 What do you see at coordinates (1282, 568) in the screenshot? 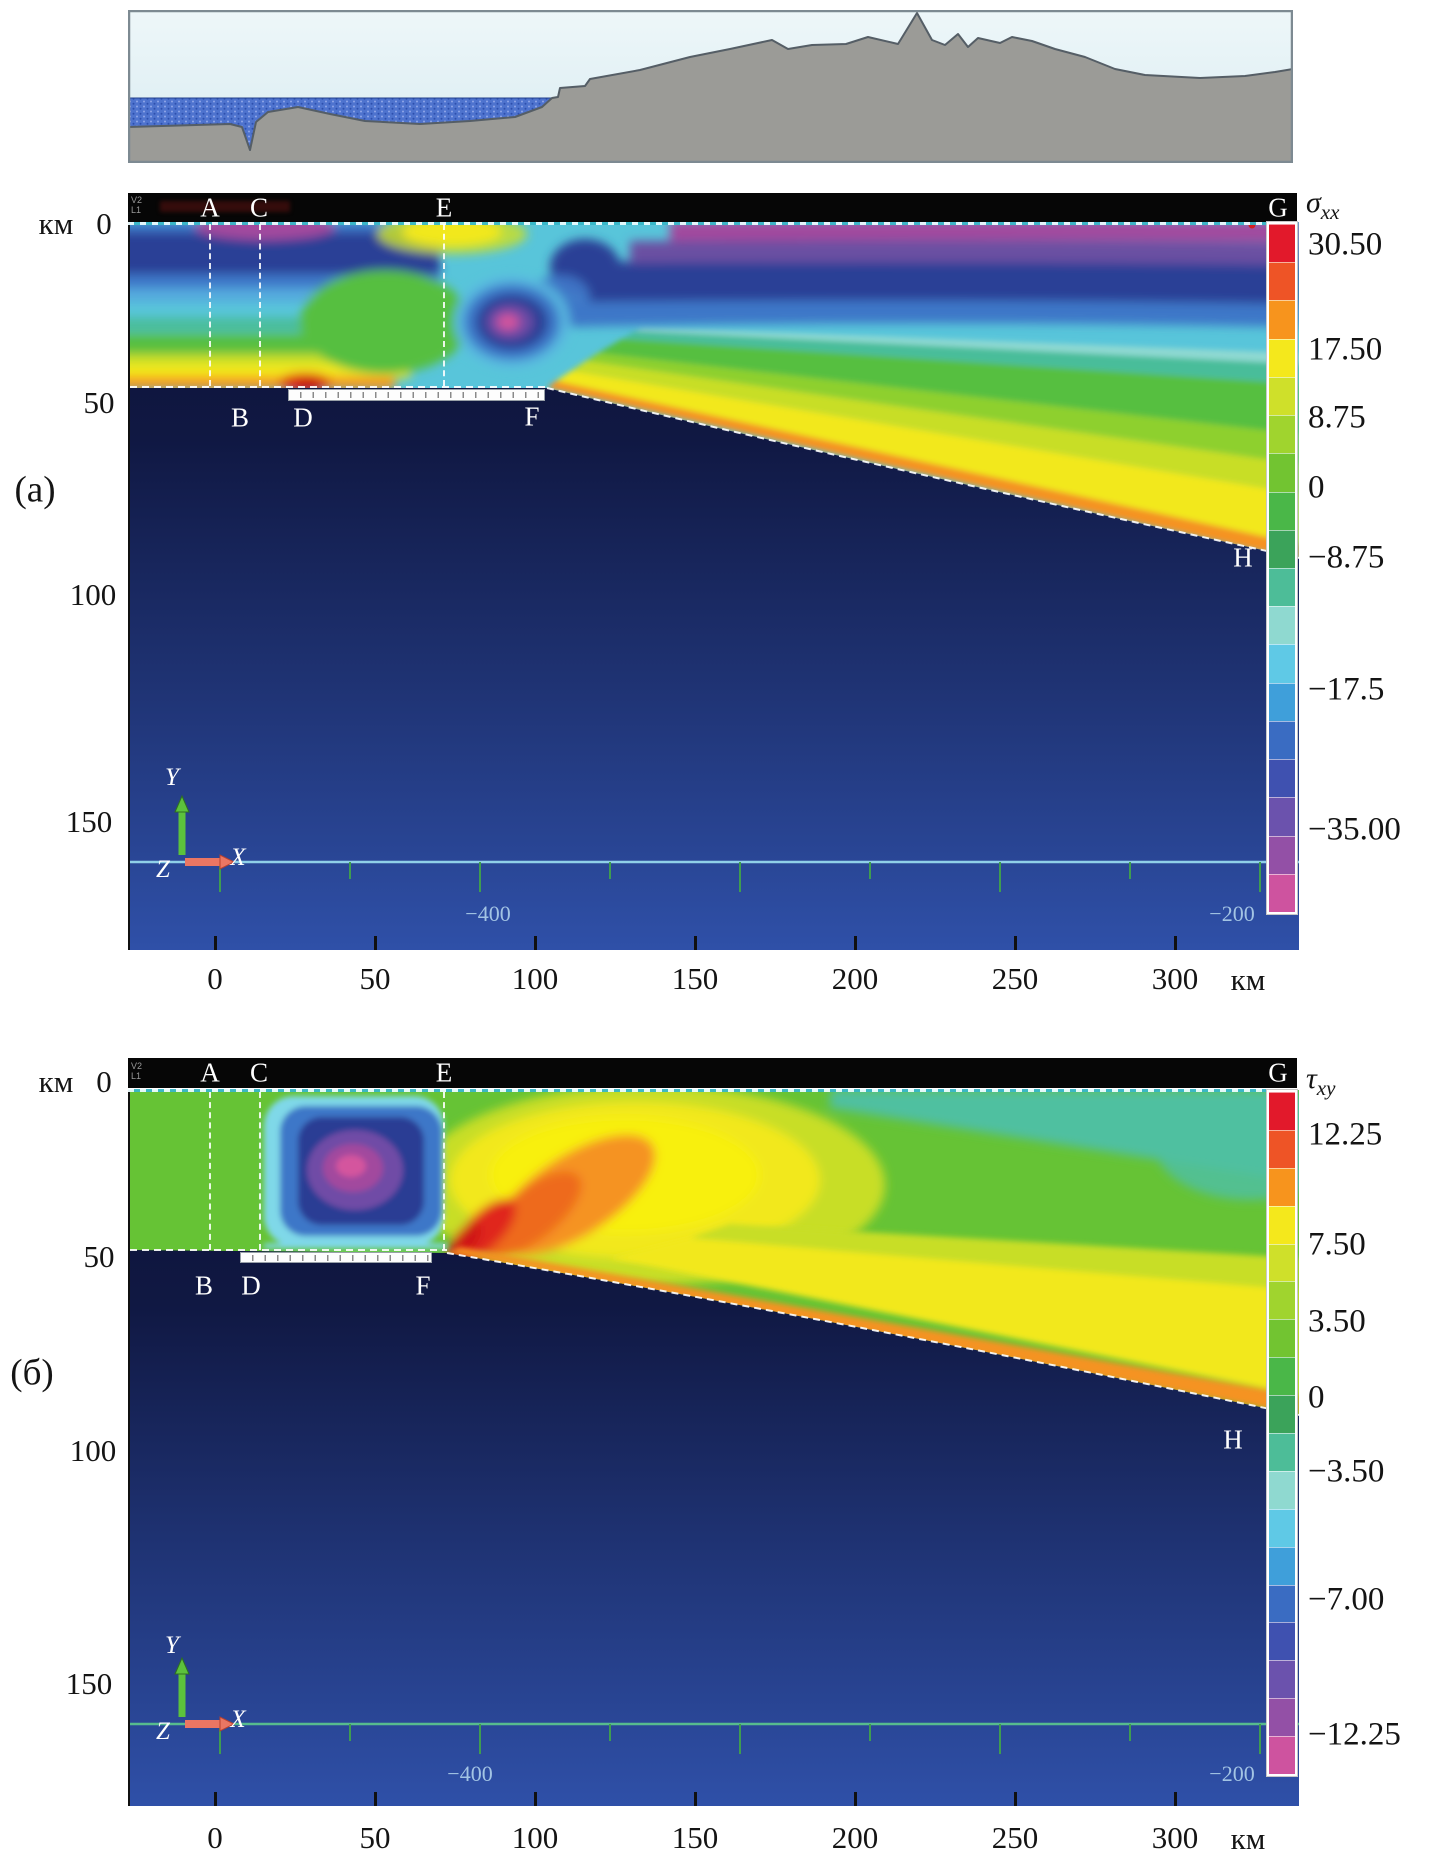
I see `colorbar-a` at bounding box center [1282, 568].